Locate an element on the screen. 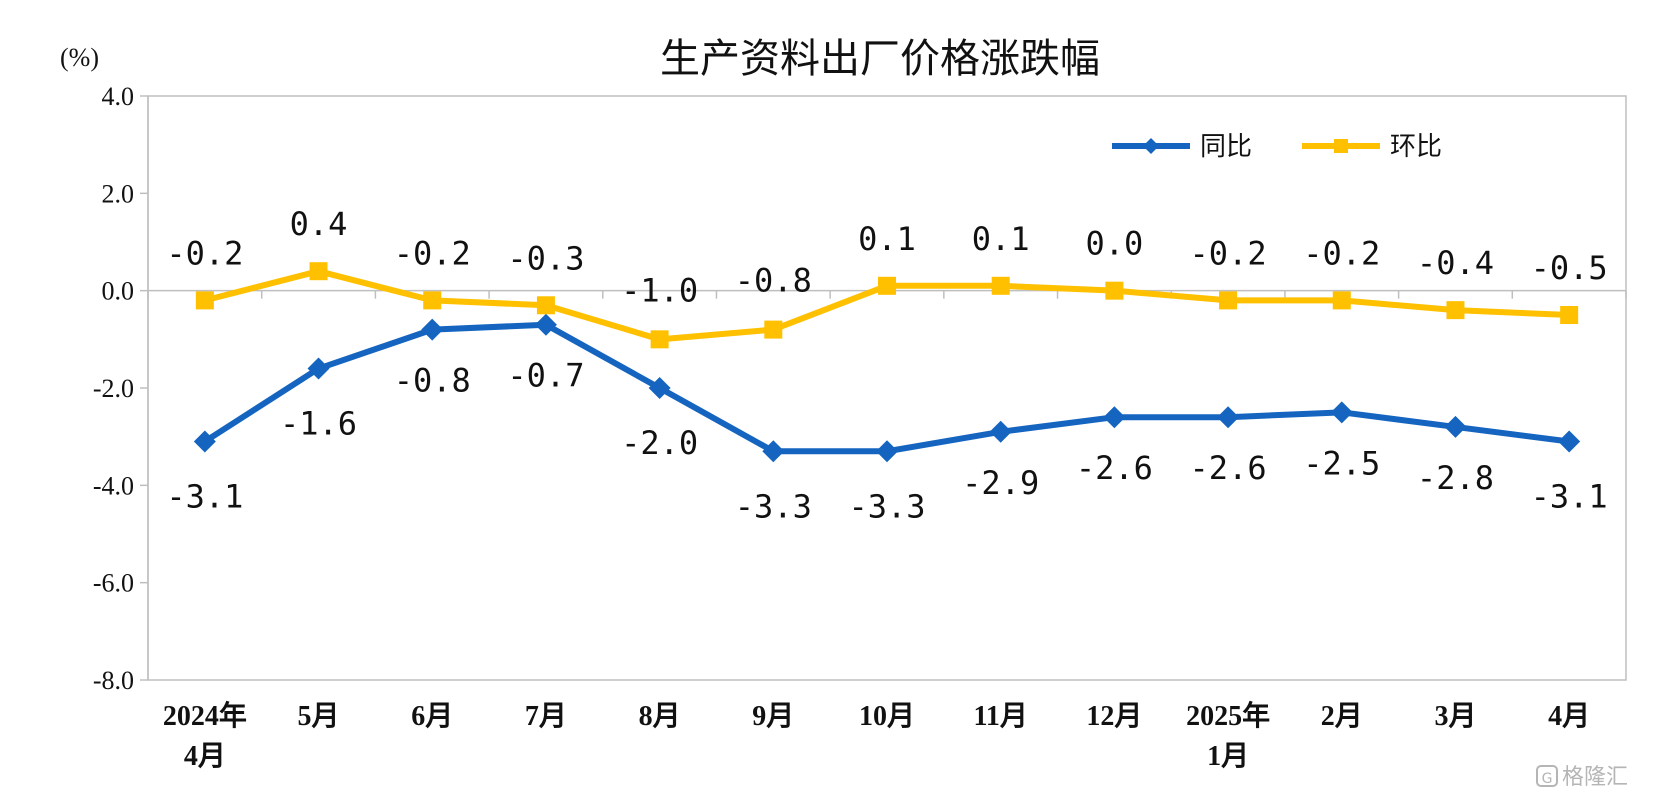 This screenshot has width=1658, height=795. x-tick-label: 9月 is located at coordinates (773, 716).